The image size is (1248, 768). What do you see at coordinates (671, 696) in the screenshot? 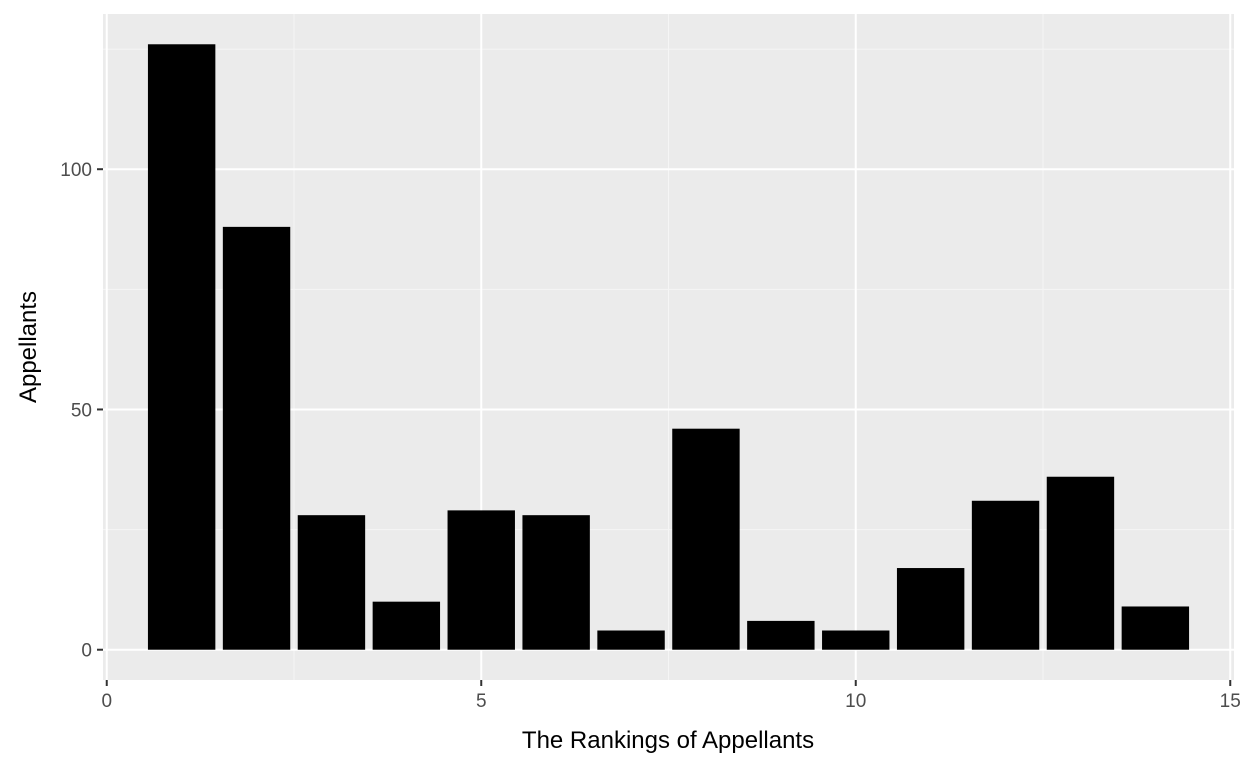
I see `x-axis: 0 5 10 15` at bounding box center [671, 696].